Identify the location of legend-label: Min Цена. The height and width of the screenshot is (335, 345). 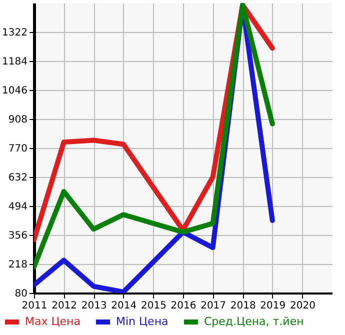
(142, 321).